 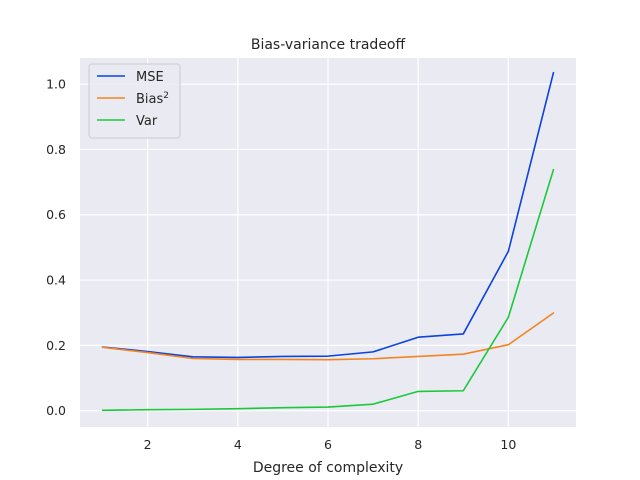 I want to click on x-tick-labels: 2 4 6 8 10, so click(x=330, y=444).